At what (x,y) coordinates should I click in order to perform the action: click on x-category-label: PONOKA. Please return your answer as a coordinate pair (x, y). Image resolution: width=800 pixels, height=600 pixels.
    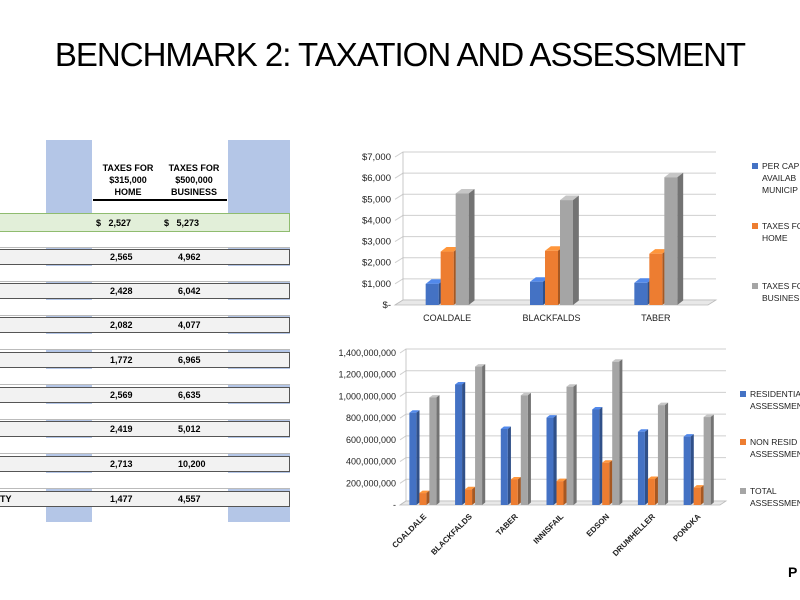
    Looking at the image, I should click on (686, 527).